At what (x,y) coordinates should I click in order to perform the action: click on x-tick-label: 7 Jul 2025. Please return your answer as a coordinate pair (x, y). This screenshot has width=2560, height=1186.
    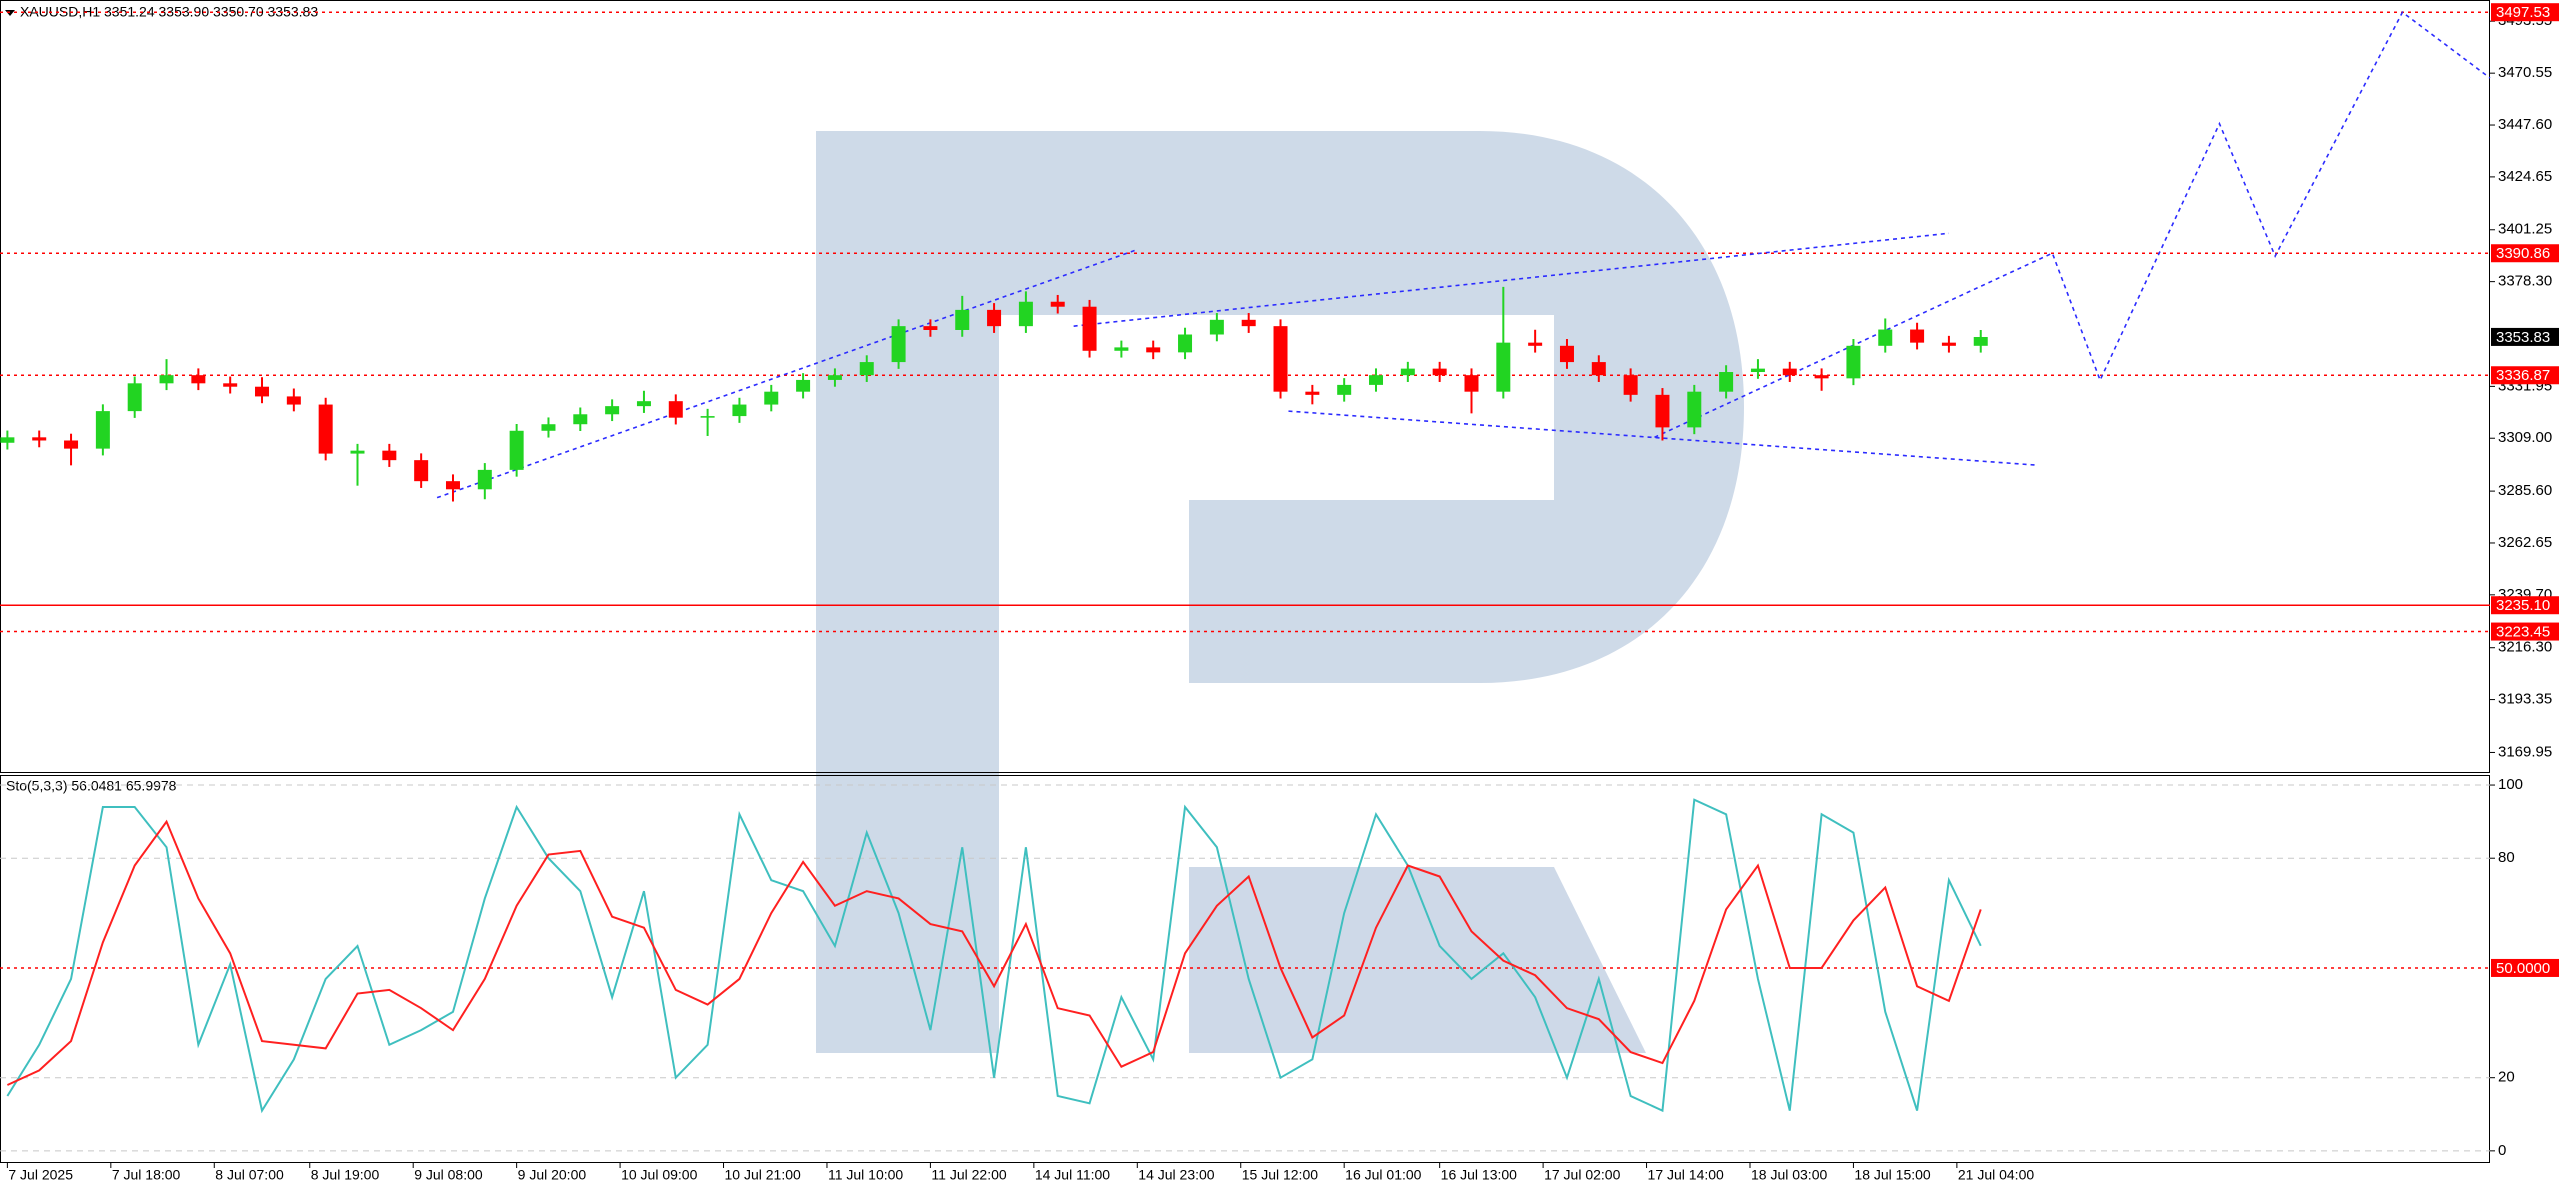
    Looking at the image, I should click on (40, 1175).